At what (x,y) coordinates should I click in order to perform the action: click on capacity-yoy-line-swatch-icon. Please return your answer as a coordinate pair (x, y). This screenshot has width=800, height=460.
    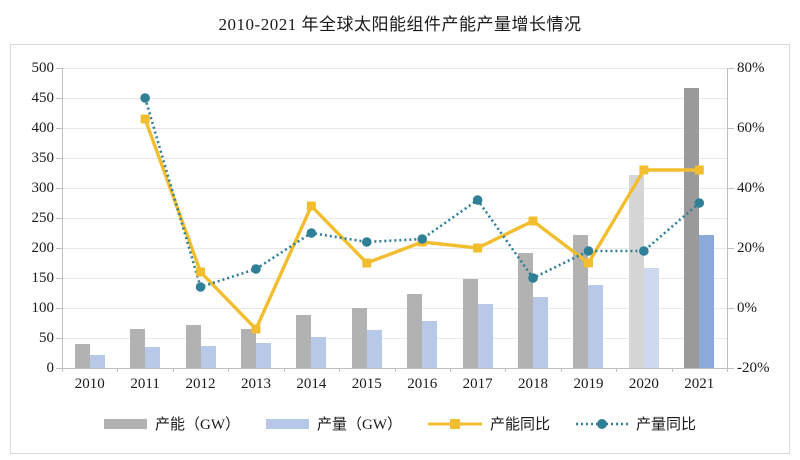
    Looking at the image, I should click on (454, 423).